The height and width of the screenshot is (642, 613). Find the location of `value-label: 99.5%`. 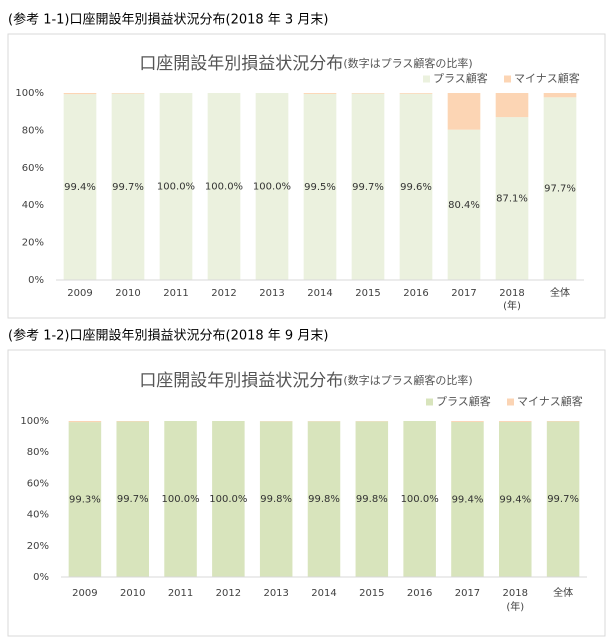

value-label: 99.5% is located at coordinates (320, 187).